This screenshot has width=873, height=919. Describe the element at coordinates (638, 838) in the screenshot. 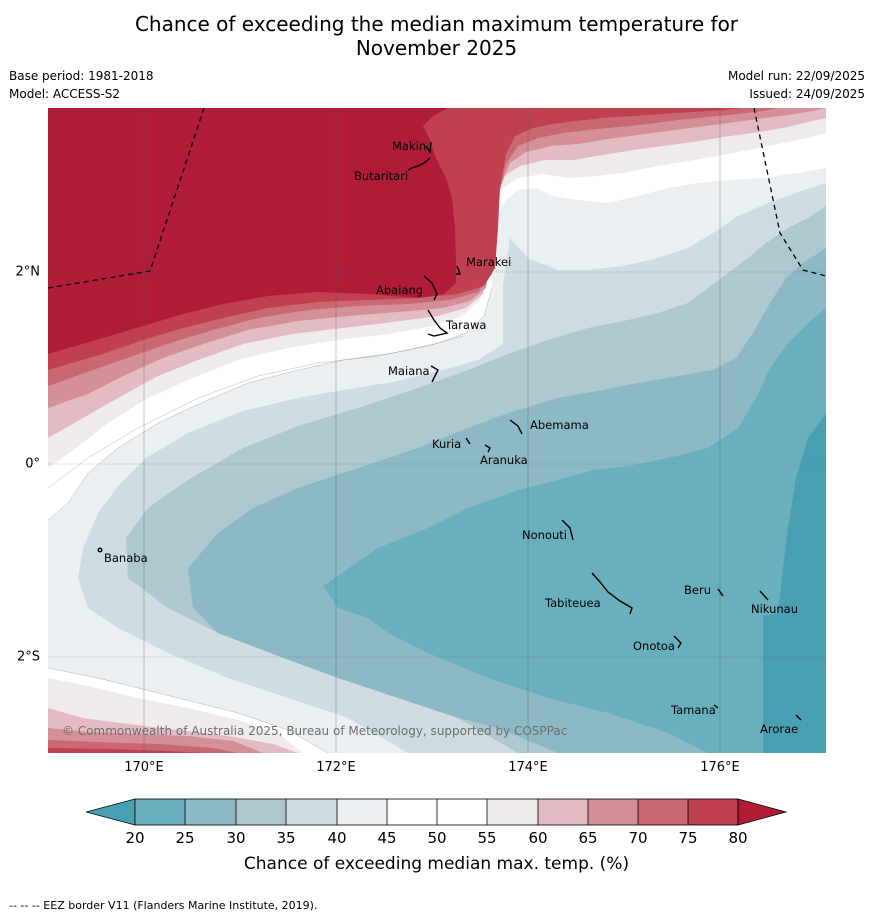

I see `colorbar-tick-70: 70` at that location.